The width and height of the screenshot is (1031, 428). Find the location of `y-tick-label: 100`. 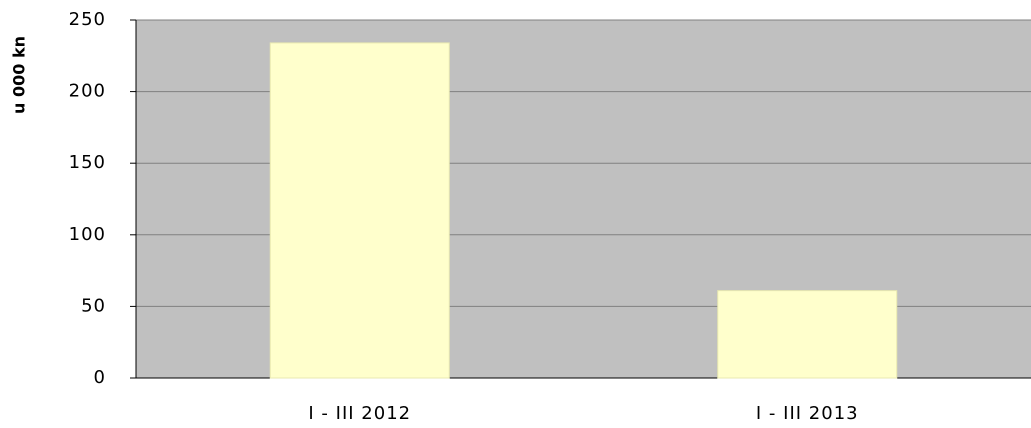

y-tick-label: 100 is located at coordinates (87, 234).